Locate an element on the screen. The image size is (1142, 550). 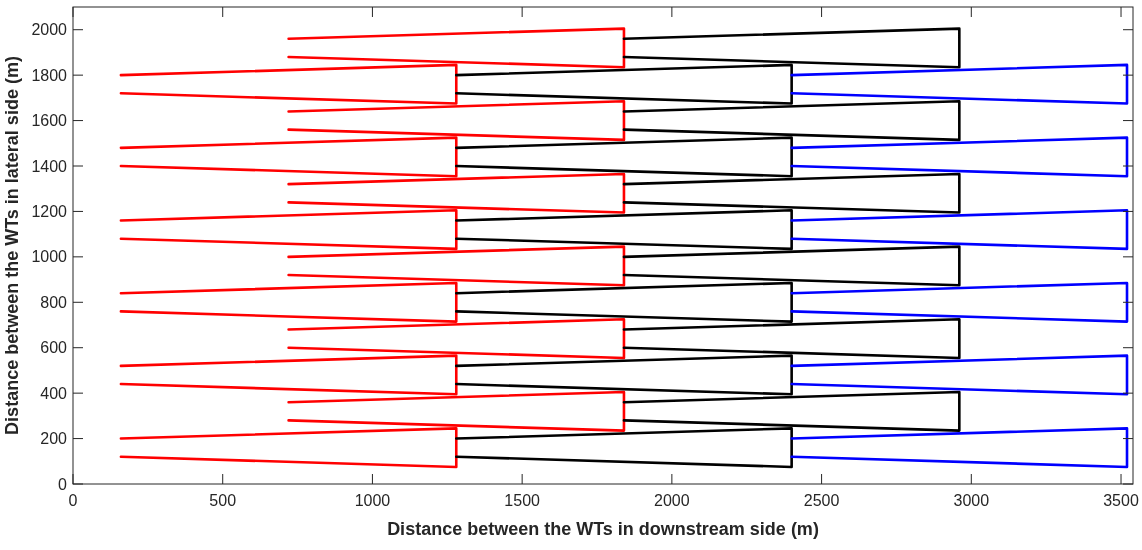
y-tick-label: 1800 is located at coordinates (49, 75).